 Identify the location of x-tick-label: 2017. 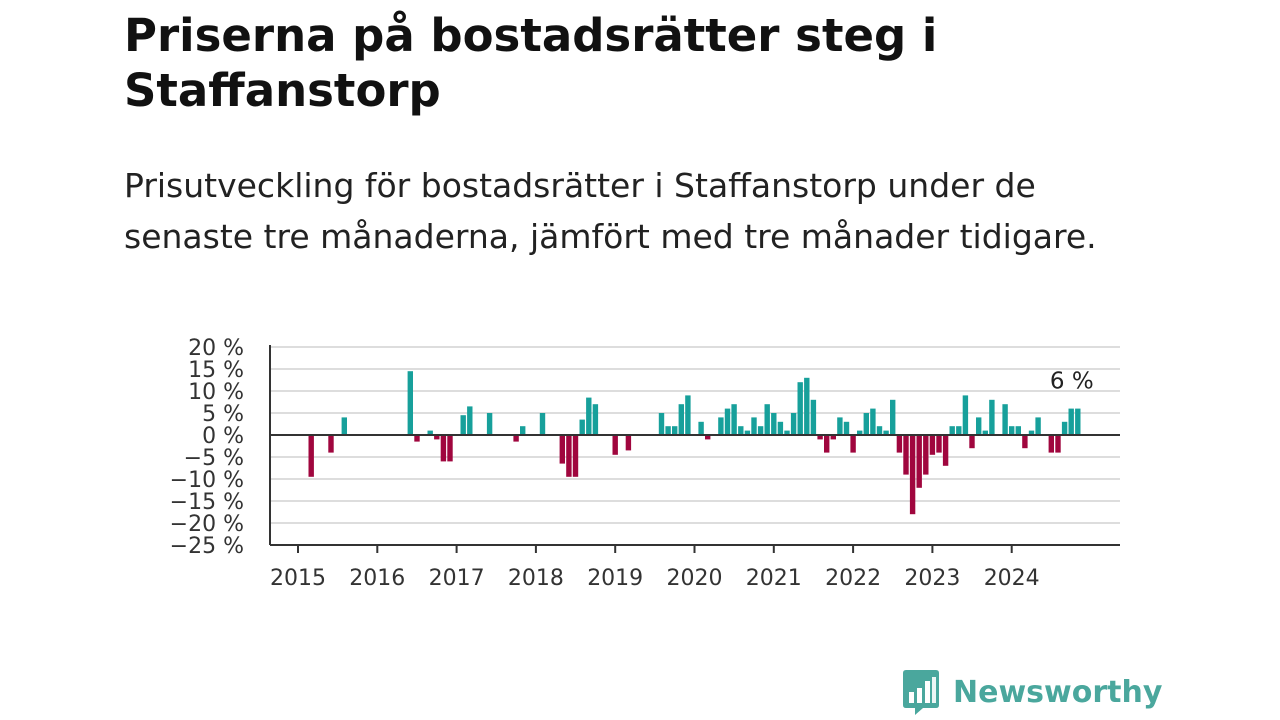
(457, 578).